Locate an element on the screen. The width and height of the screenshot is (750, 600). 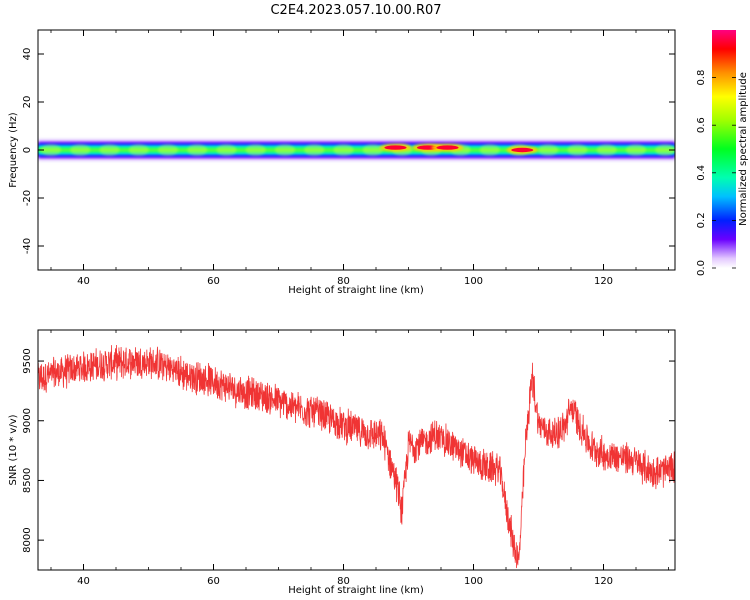
colorbar-tick-label: 0.0 is located at coordinates (701, 268).